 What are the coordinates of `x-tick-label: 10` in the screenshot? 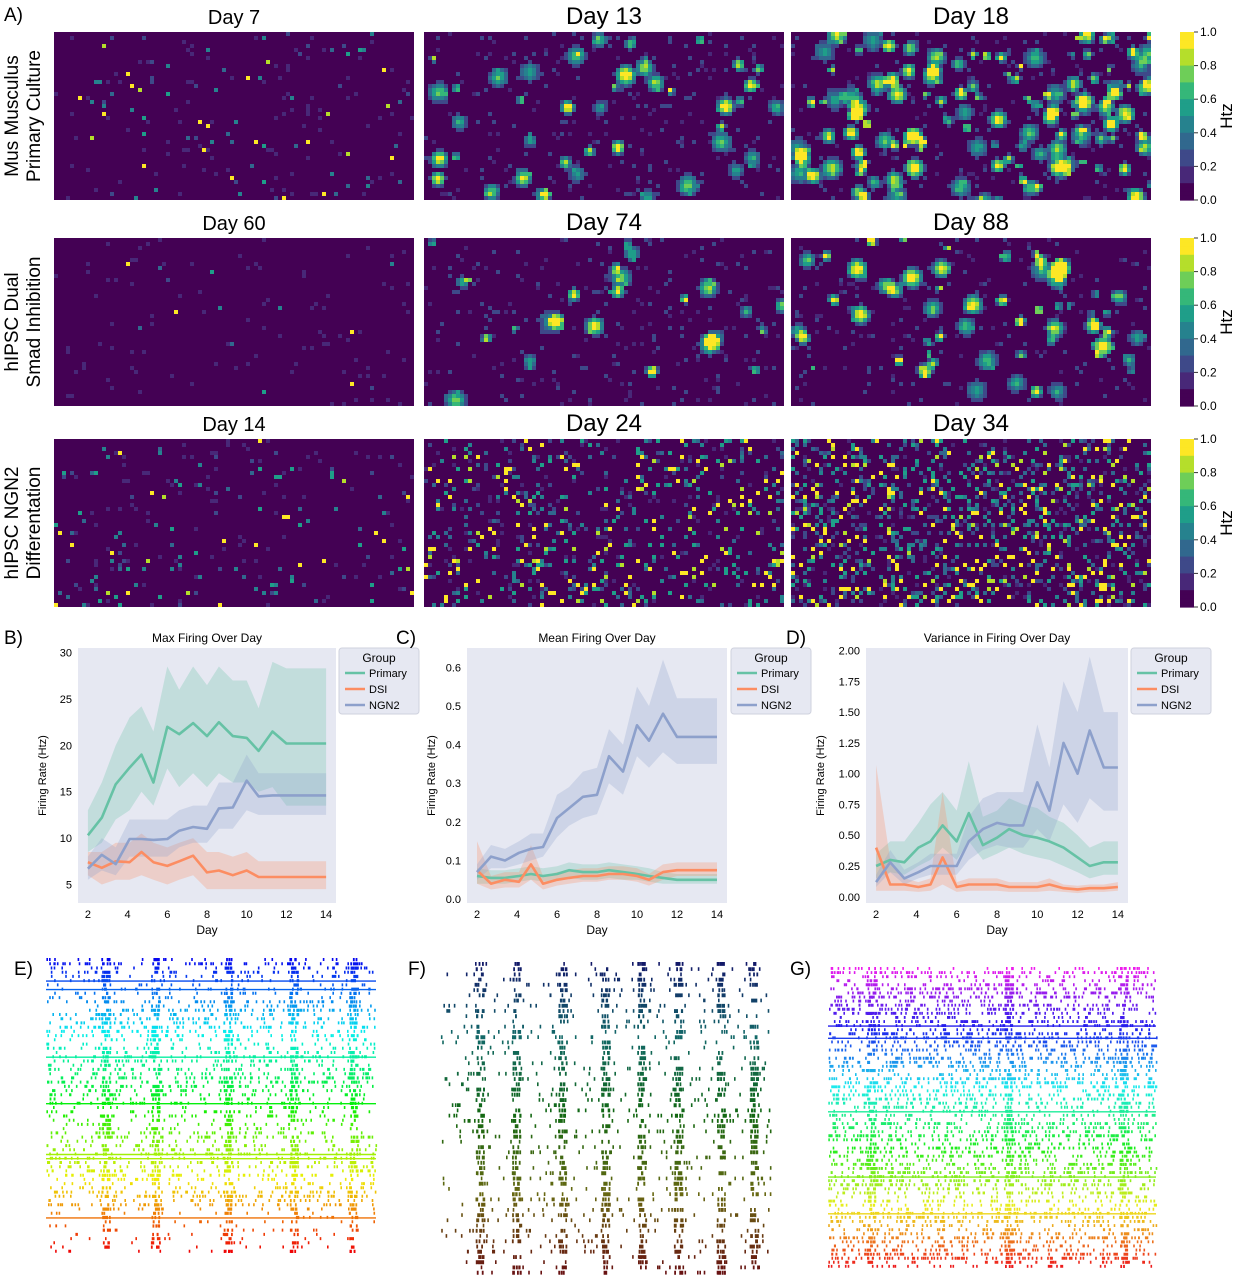 It's located at (247, 915).